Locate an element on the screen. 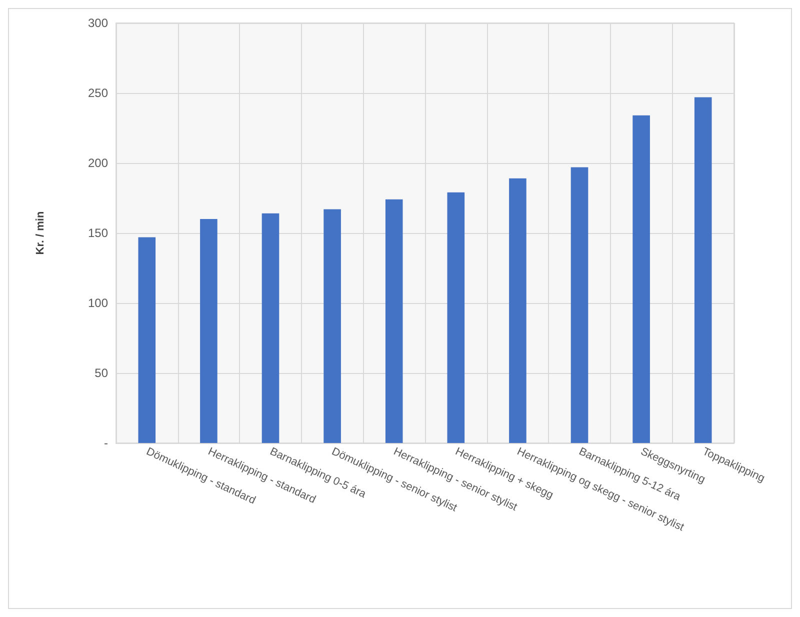 This screenshot has width=800, height=617. y-tick-label: 250 is located at coordinates (98, 93).